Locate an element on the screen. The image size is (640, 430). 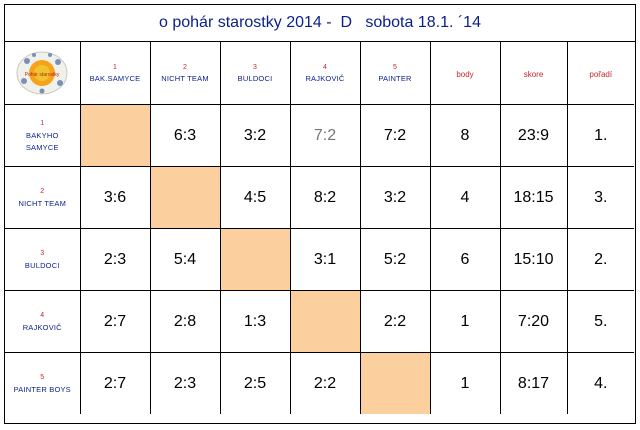
points-cell: 8 is located at coordinates (465, 135).